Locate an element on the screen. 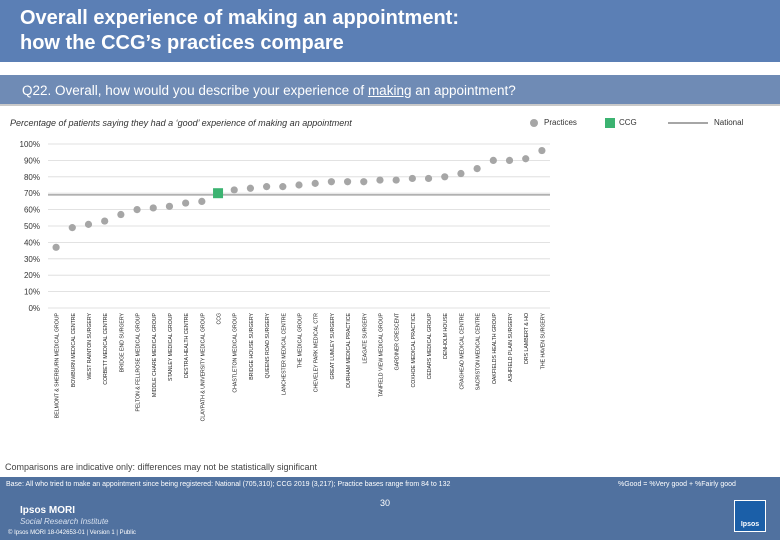 This screenshot has height=540, width=780. y-tick-label: 40% is located at coordinates (32, 242).